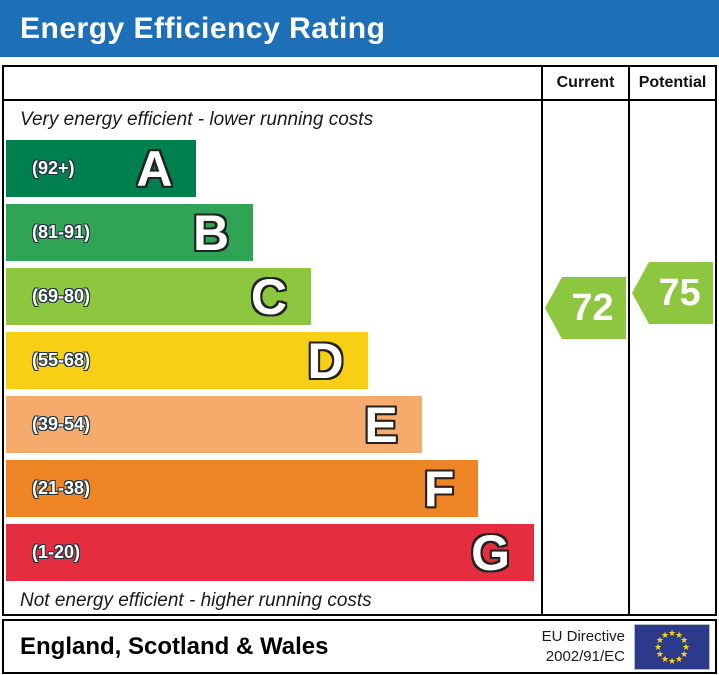  What do you see at coordinates (272, 83) in the screenshot?
I see `main-header-cell` at bounding box center [272, 83].